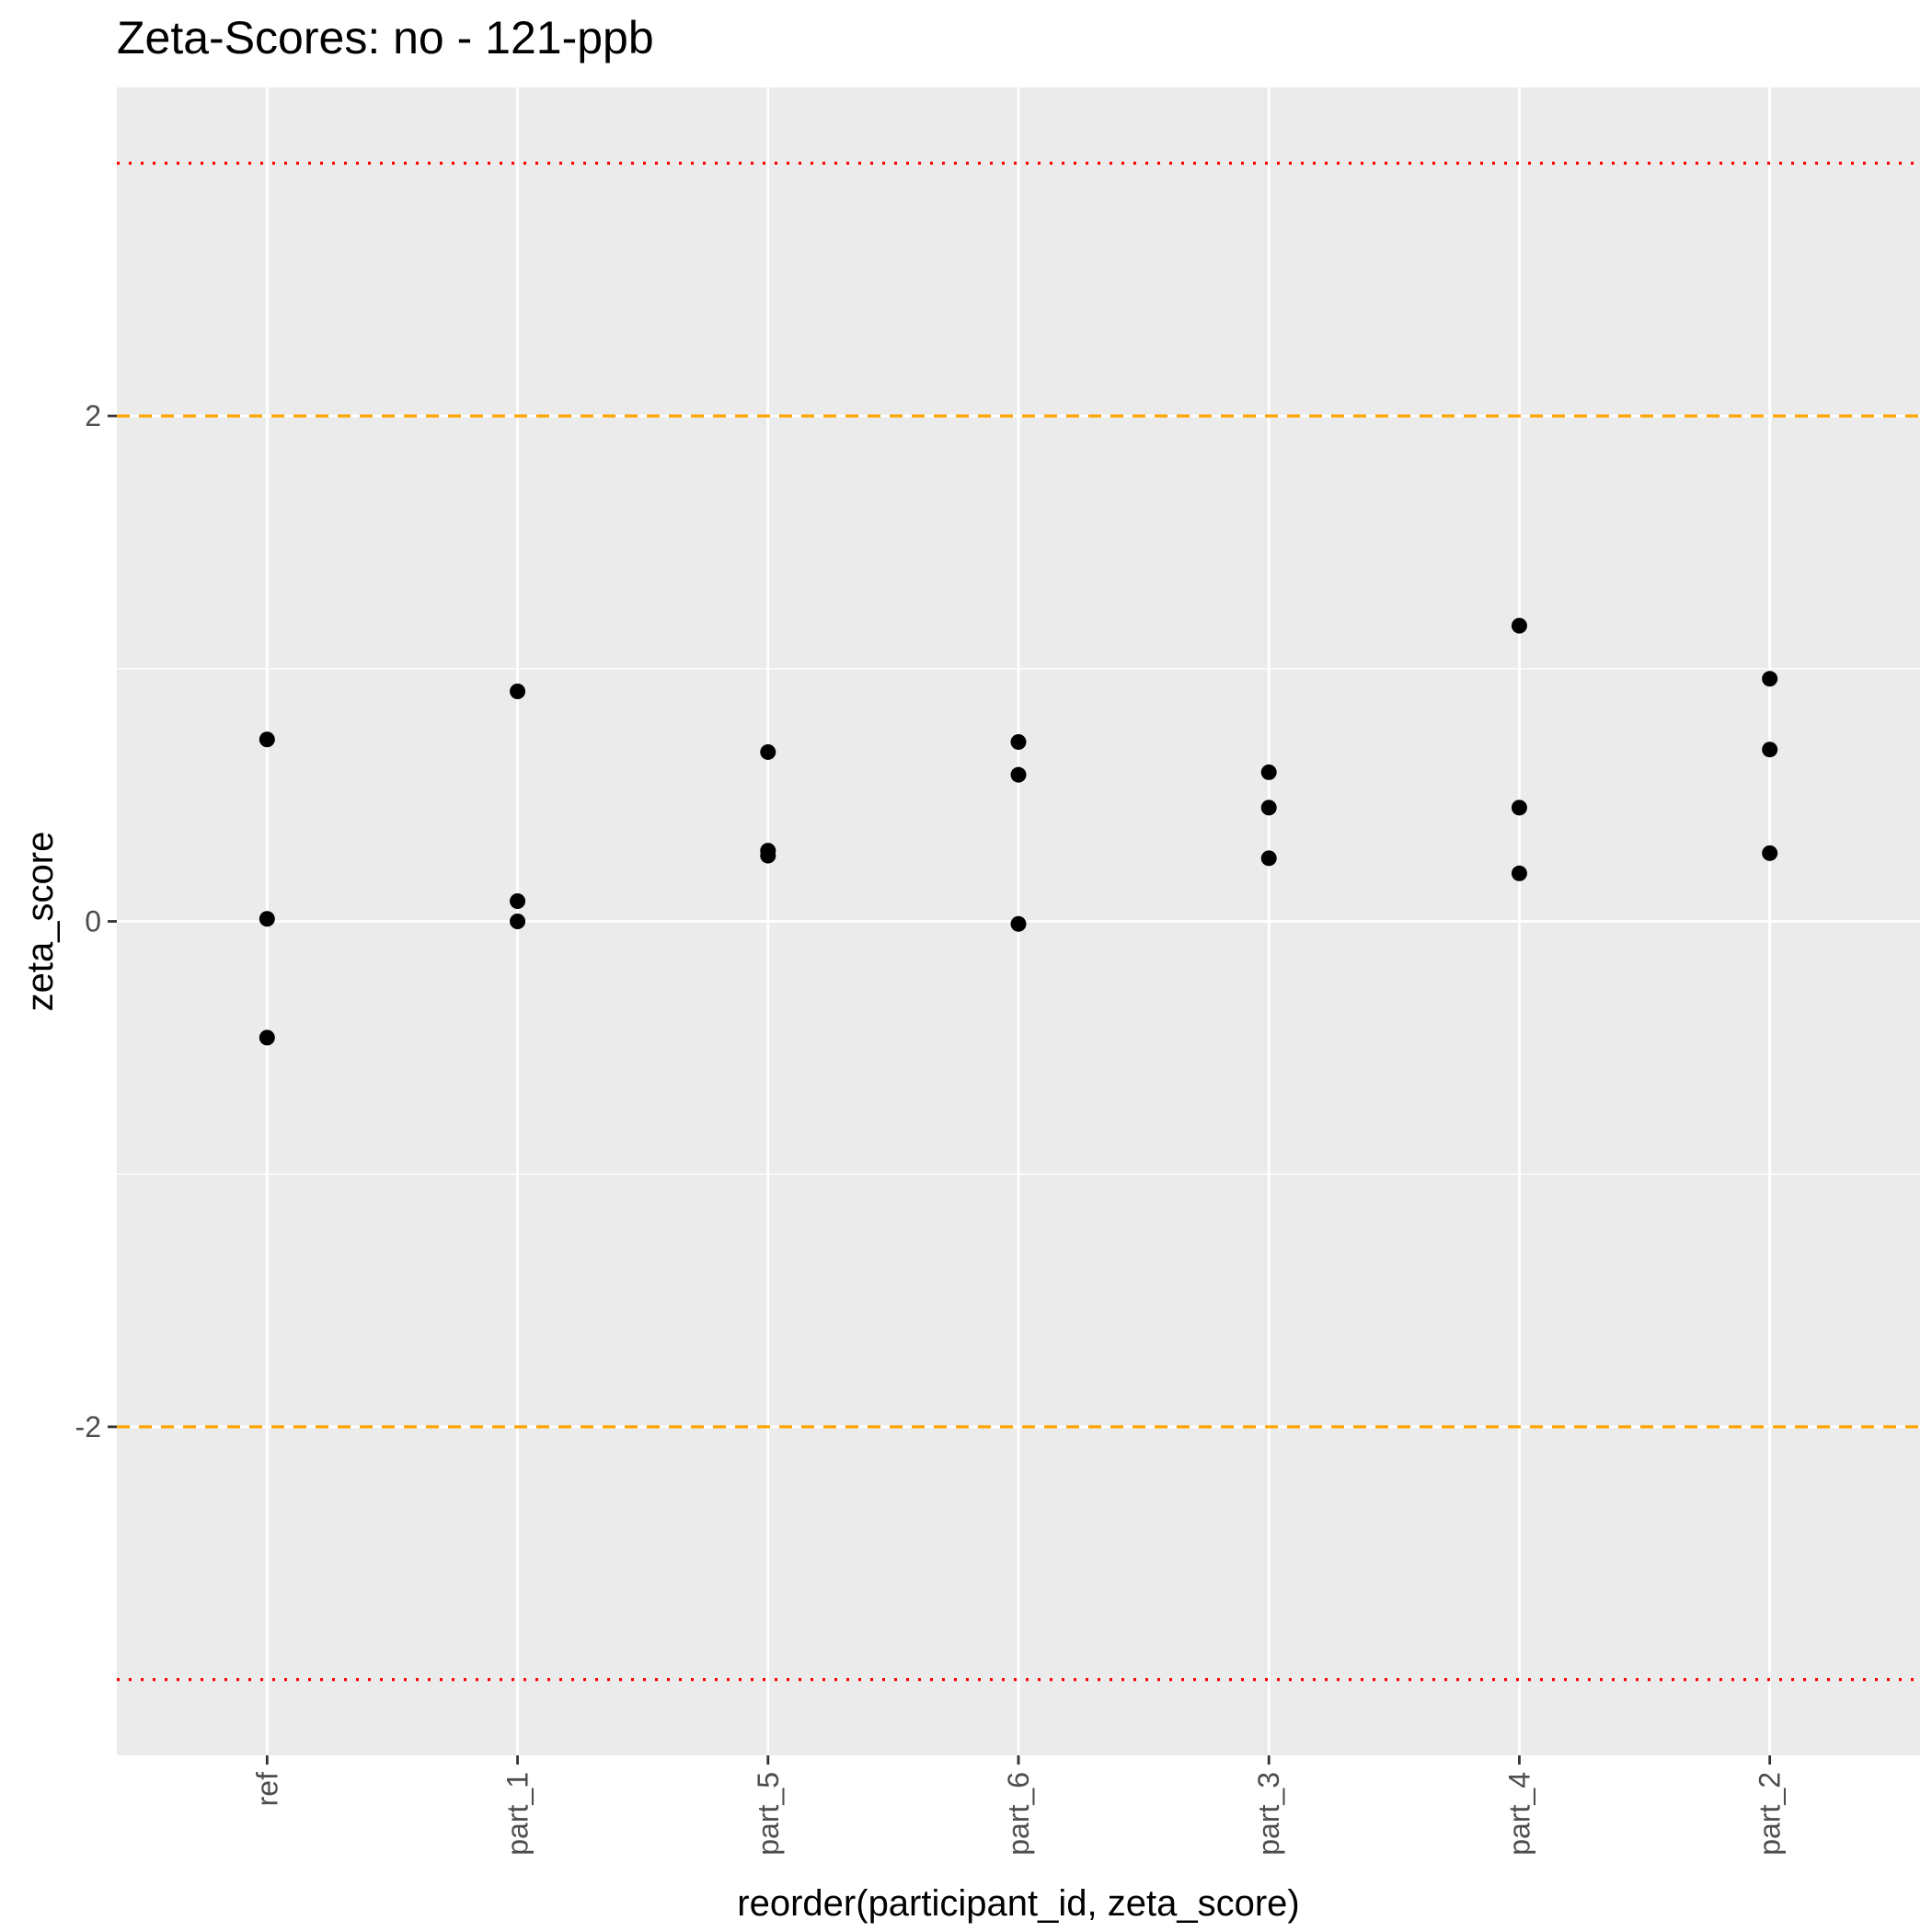 The width and height of the screenshot is (1932, 1932). Describe the element at coordinates (266, 1789) in the screenshot. I see `x-tick-label: ref` at that location.